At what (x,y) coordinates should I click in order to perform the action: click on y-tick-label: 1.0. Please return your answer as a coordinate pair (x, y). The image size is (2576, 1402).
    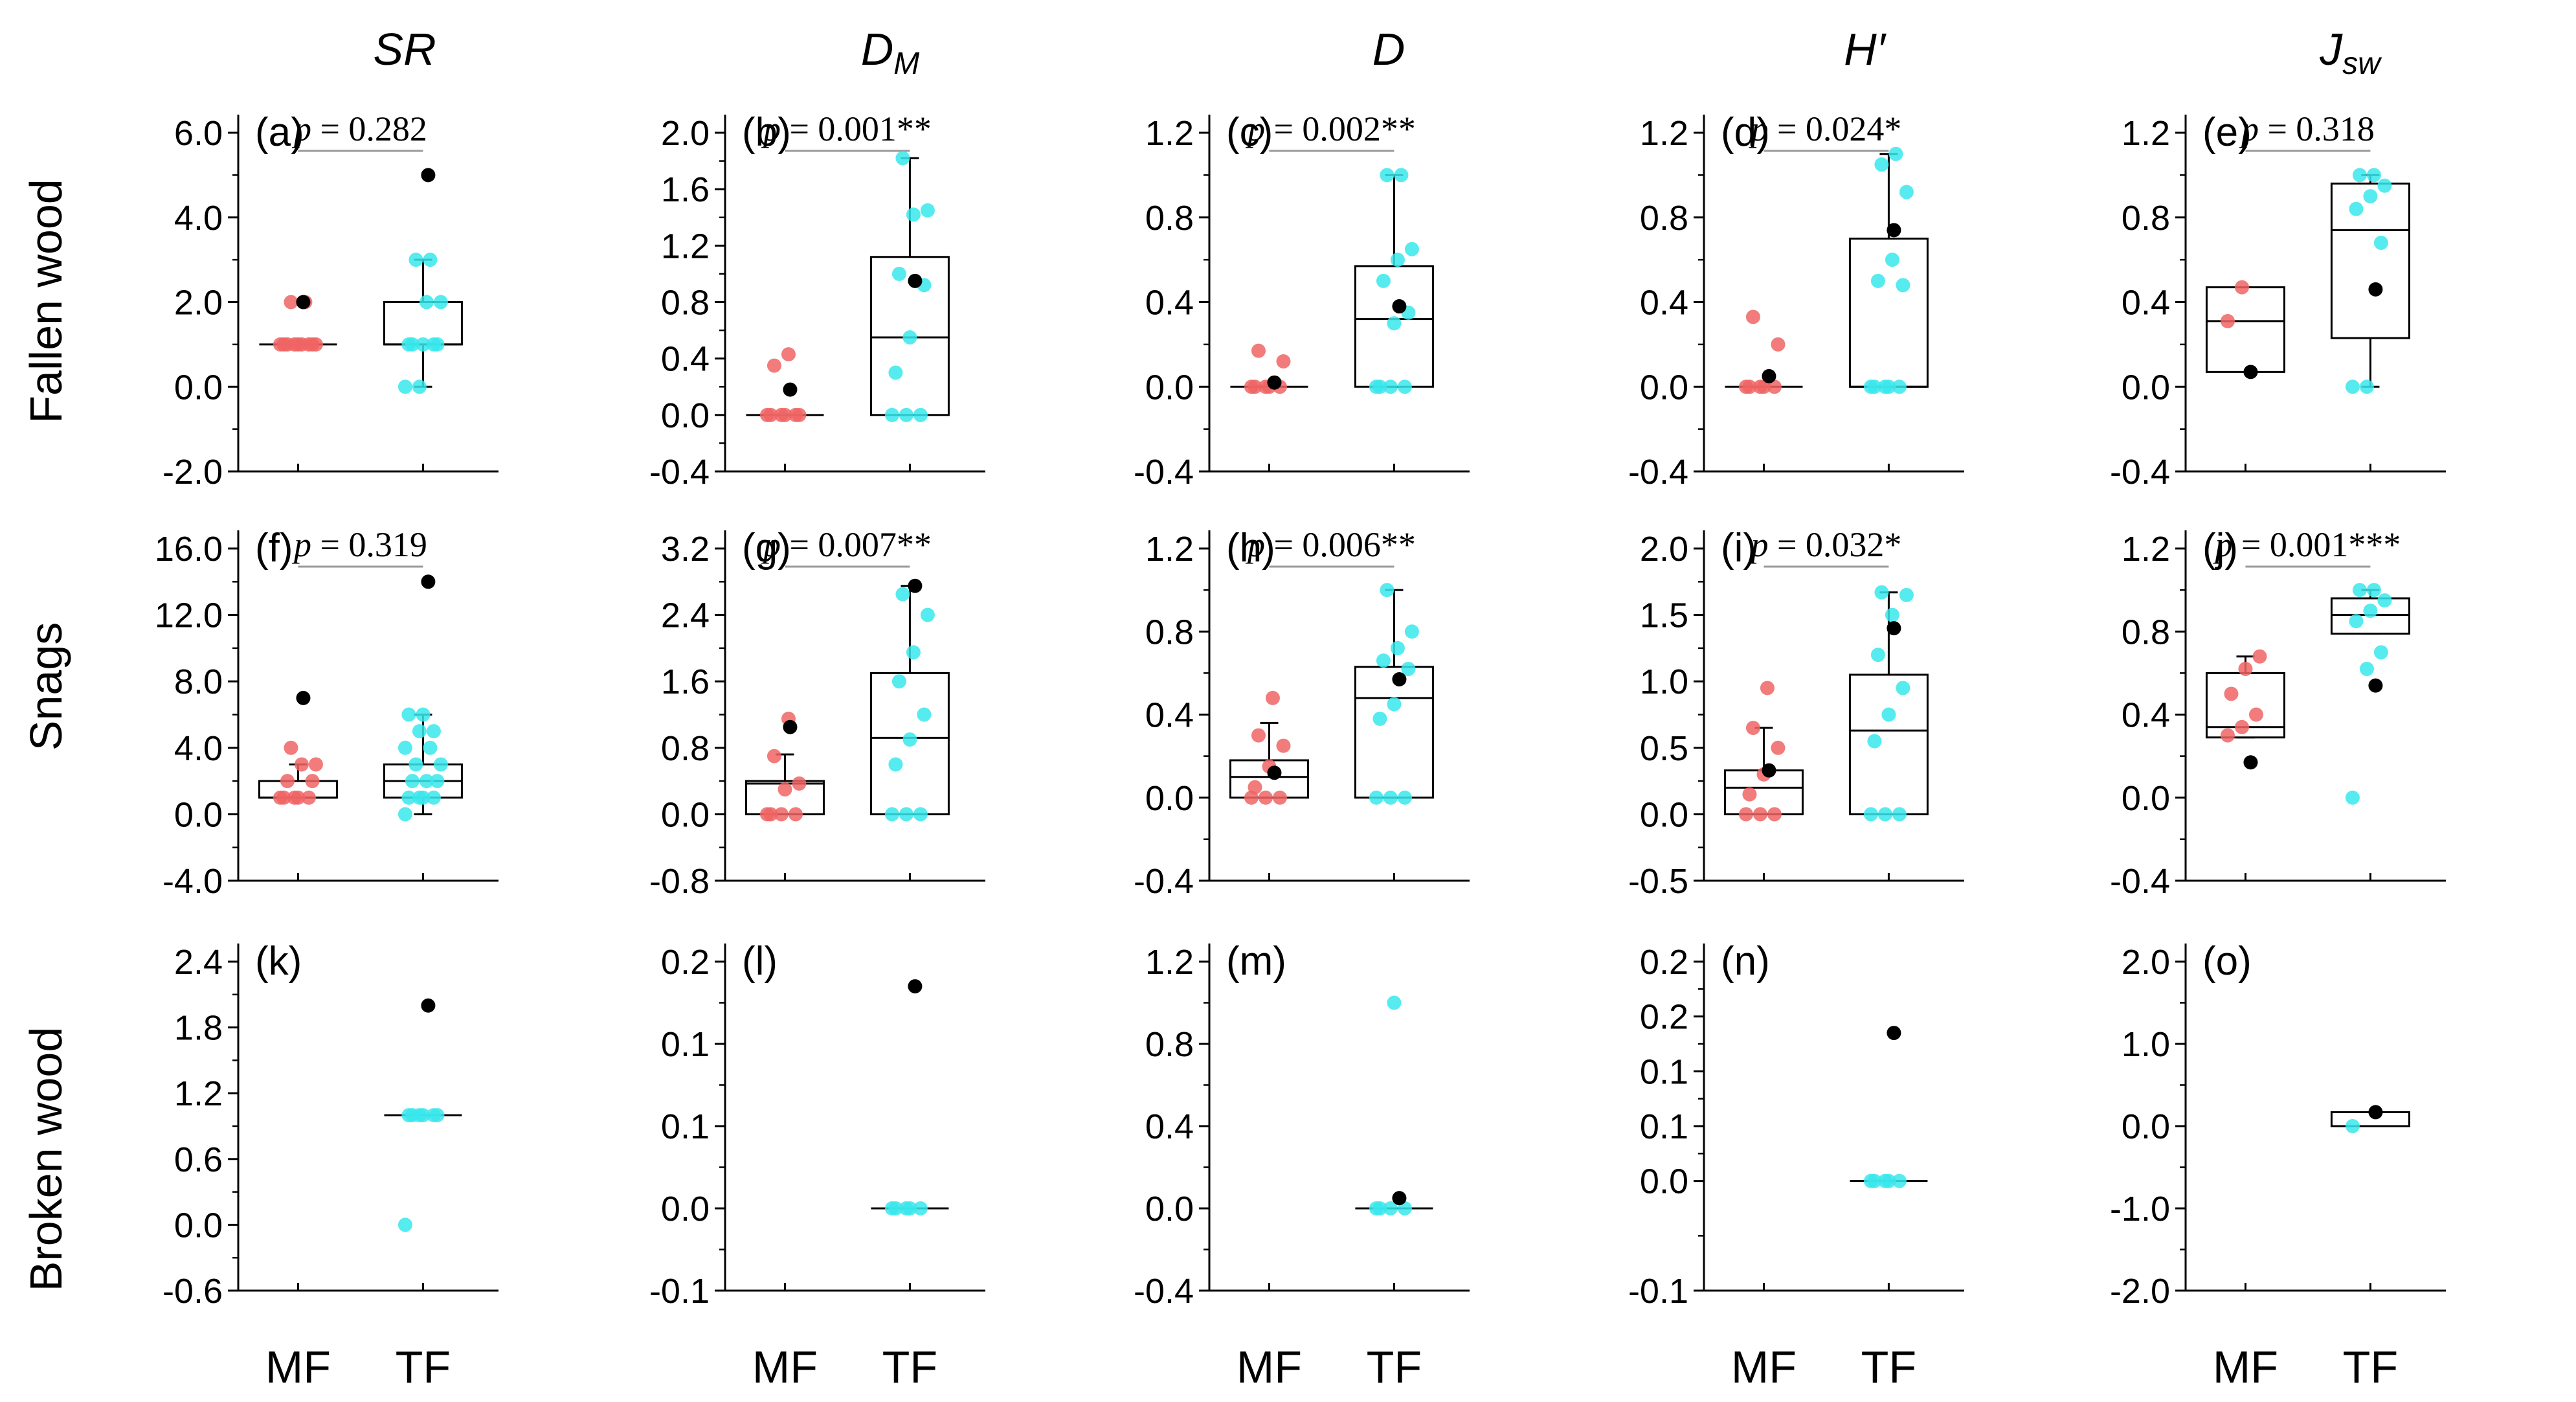
    Looking at the image, I should click on (1664, 681).